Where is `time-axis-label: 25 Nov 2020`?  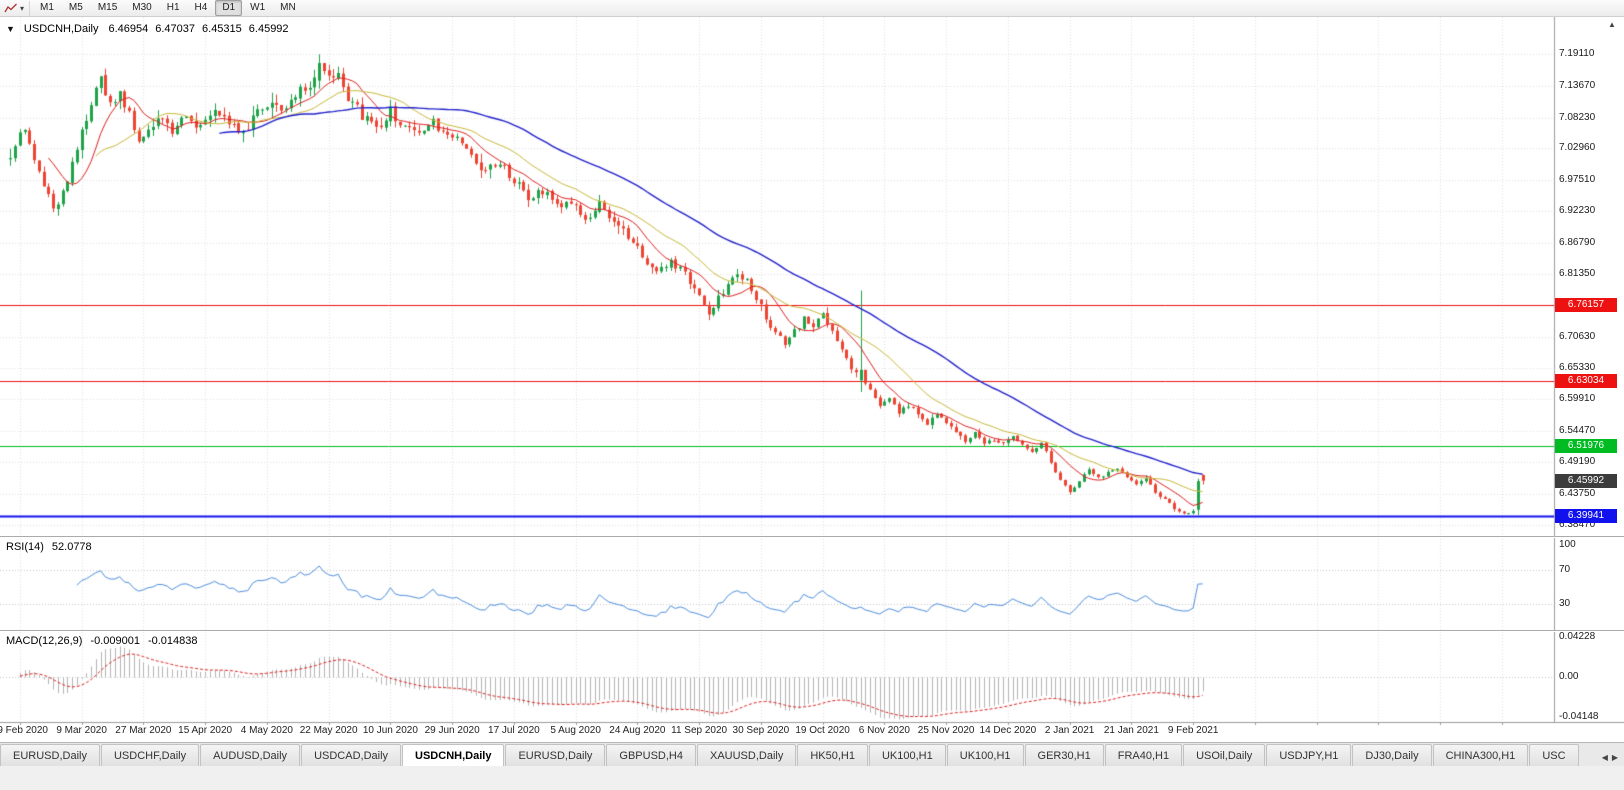
time-axis-label: 25 Nov 2020 is located at coordinates (946, 730).